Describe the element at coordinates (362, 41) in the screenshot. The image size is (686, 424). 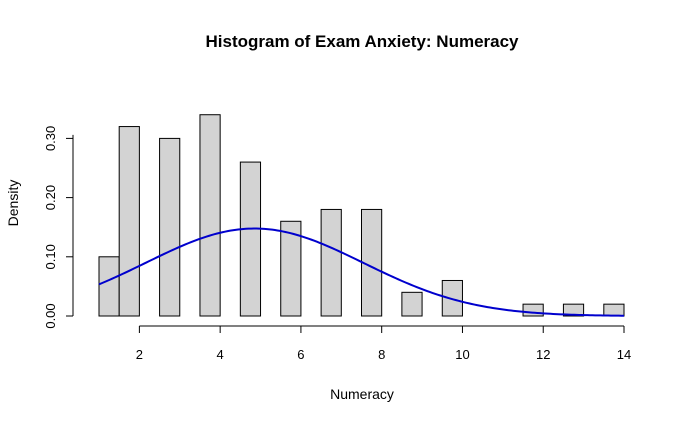
I see `chart-title: Histogram of Exam Anxiety: Numeracy` at that location.